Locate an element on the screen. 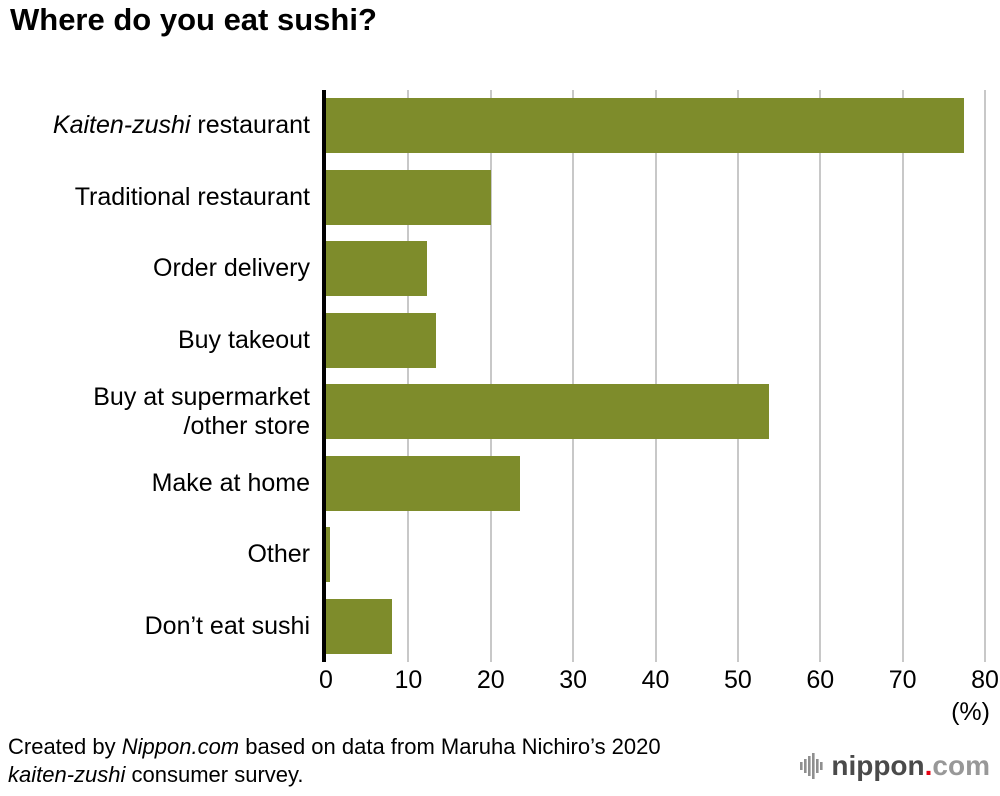  category-label-5: Make at home is located at coordinates (230, 482).